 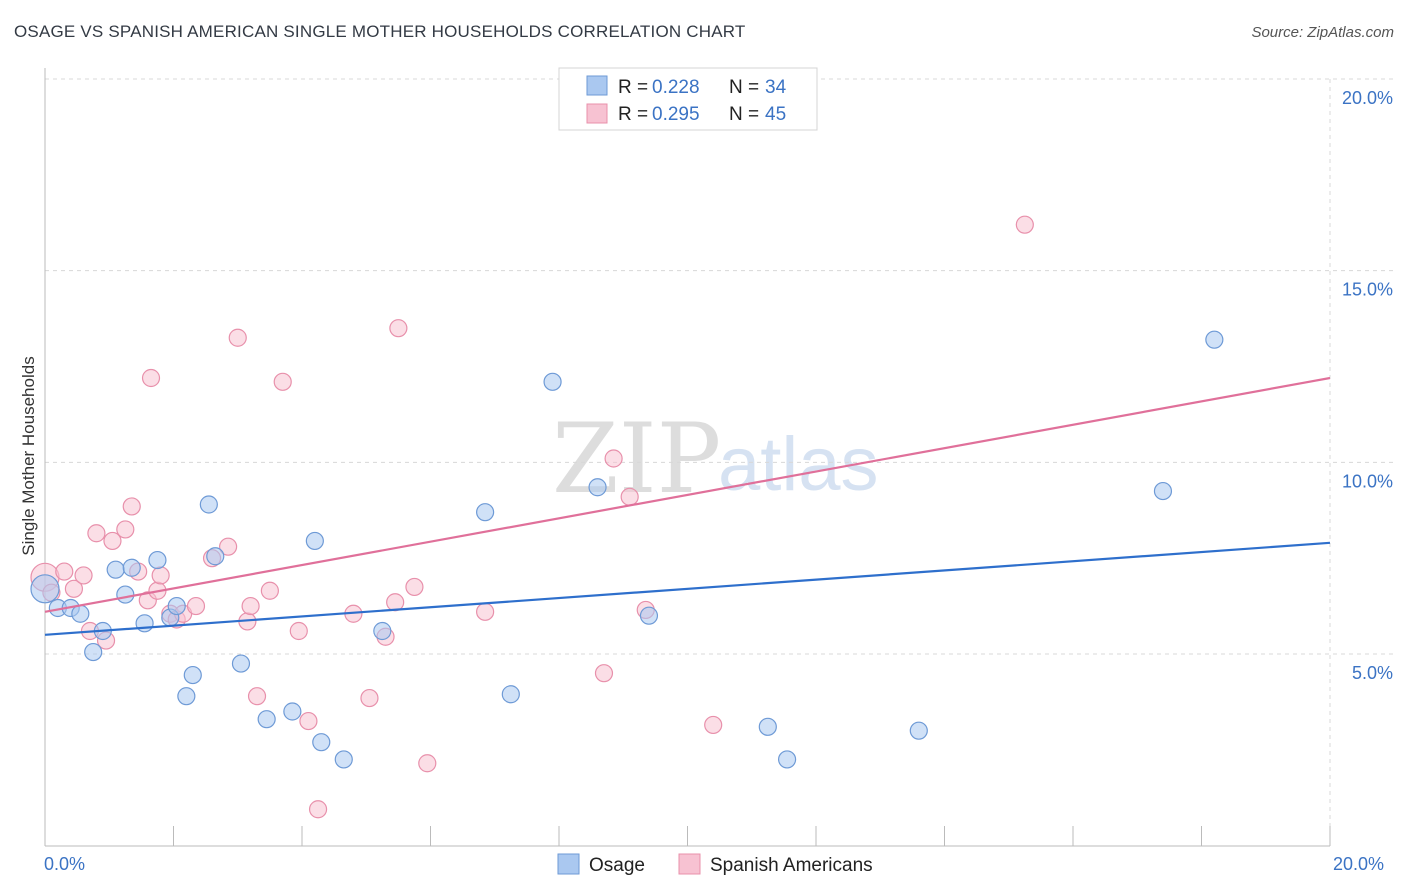 I want to click on y-tick-label-5: 5.0%, so click(x=1372, y=673).